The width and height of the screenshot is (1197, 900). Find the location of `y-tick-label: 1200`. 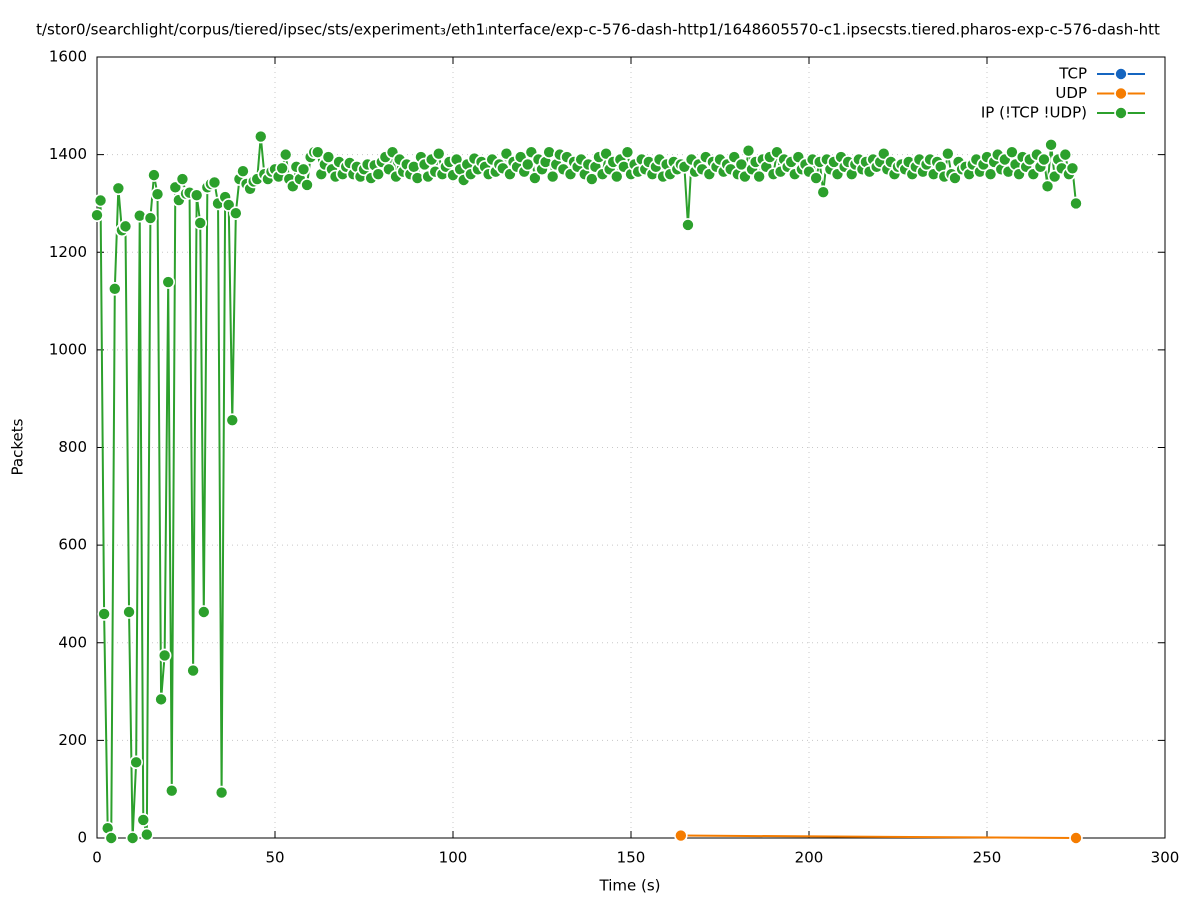

y-tick-label: 1200 is located at coordinates (68, 252).